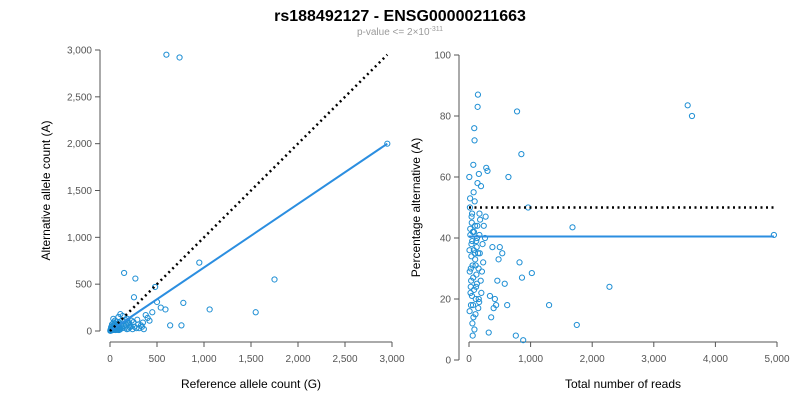 The height and width of the screenshot is (400, 800). Describe the element at coordinates (385, 32) in the screenshot. I see `subtitle-prefix: p-value <= 2` at that location.